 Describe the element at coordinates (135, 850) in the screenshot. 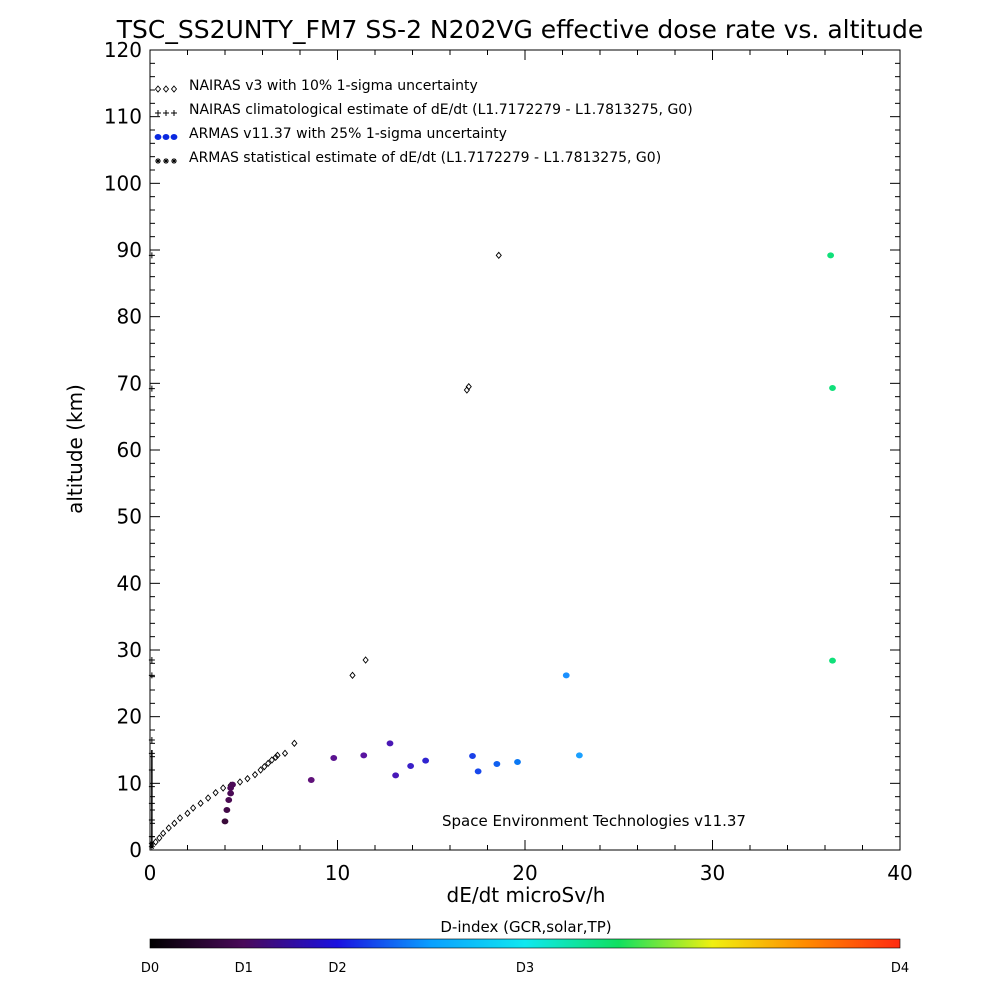

I see `y-tick-label: 0` at that location.